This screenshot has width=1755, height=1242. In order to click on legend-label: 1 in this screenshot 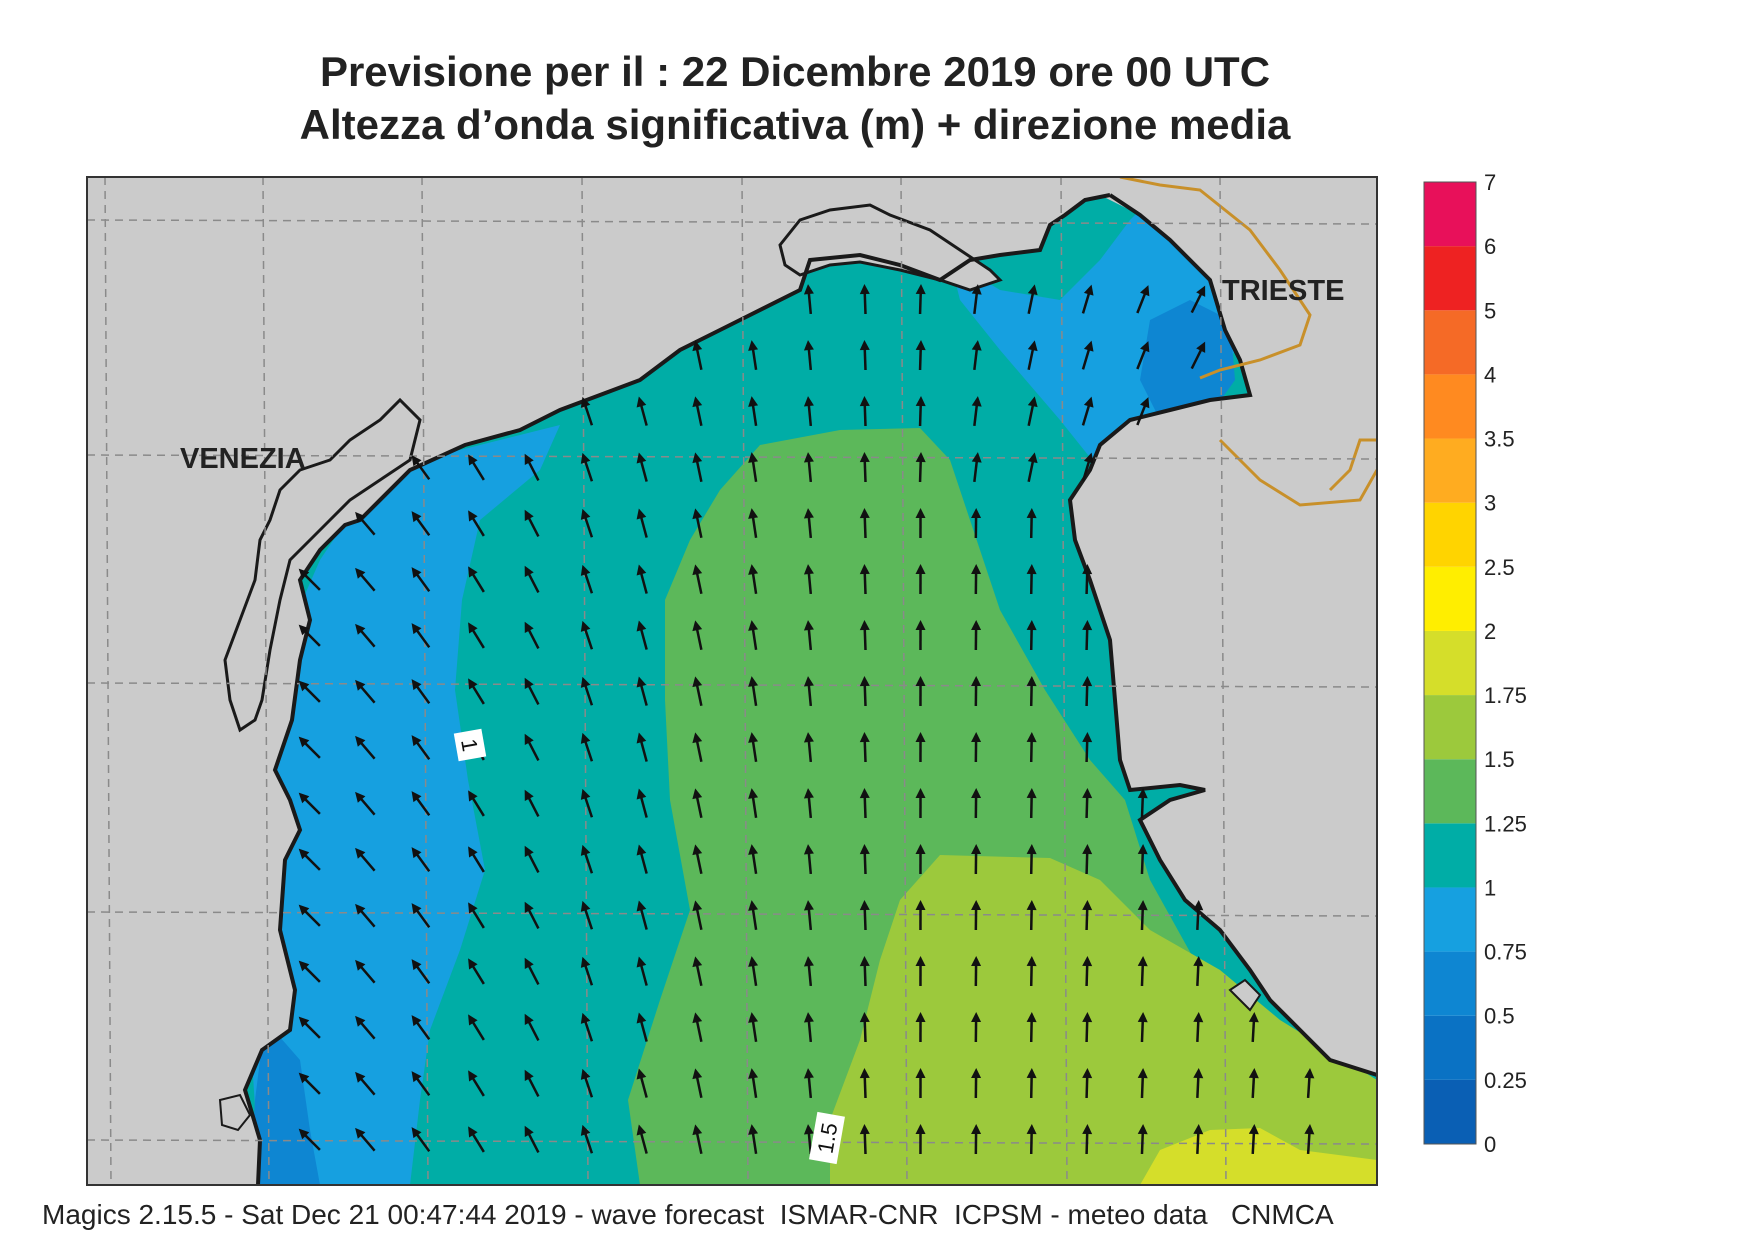, I will do `click(1490, 887)`.